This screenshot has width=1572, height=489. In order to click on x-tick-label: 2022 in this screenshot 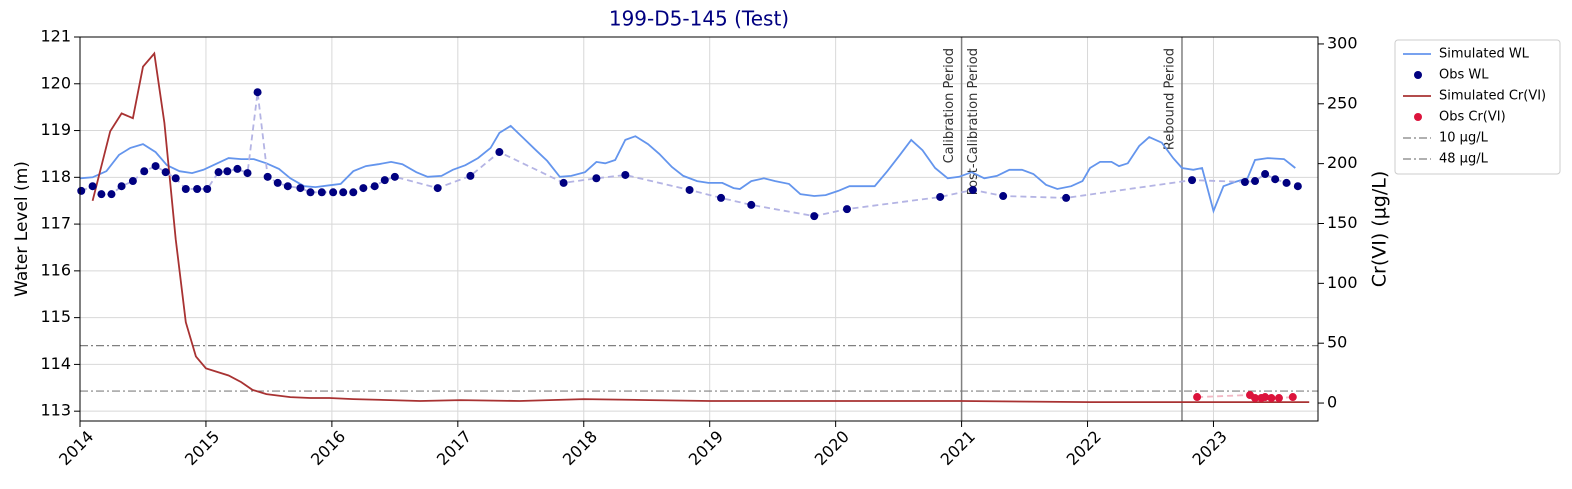, I will do `click(1084, 448)`.